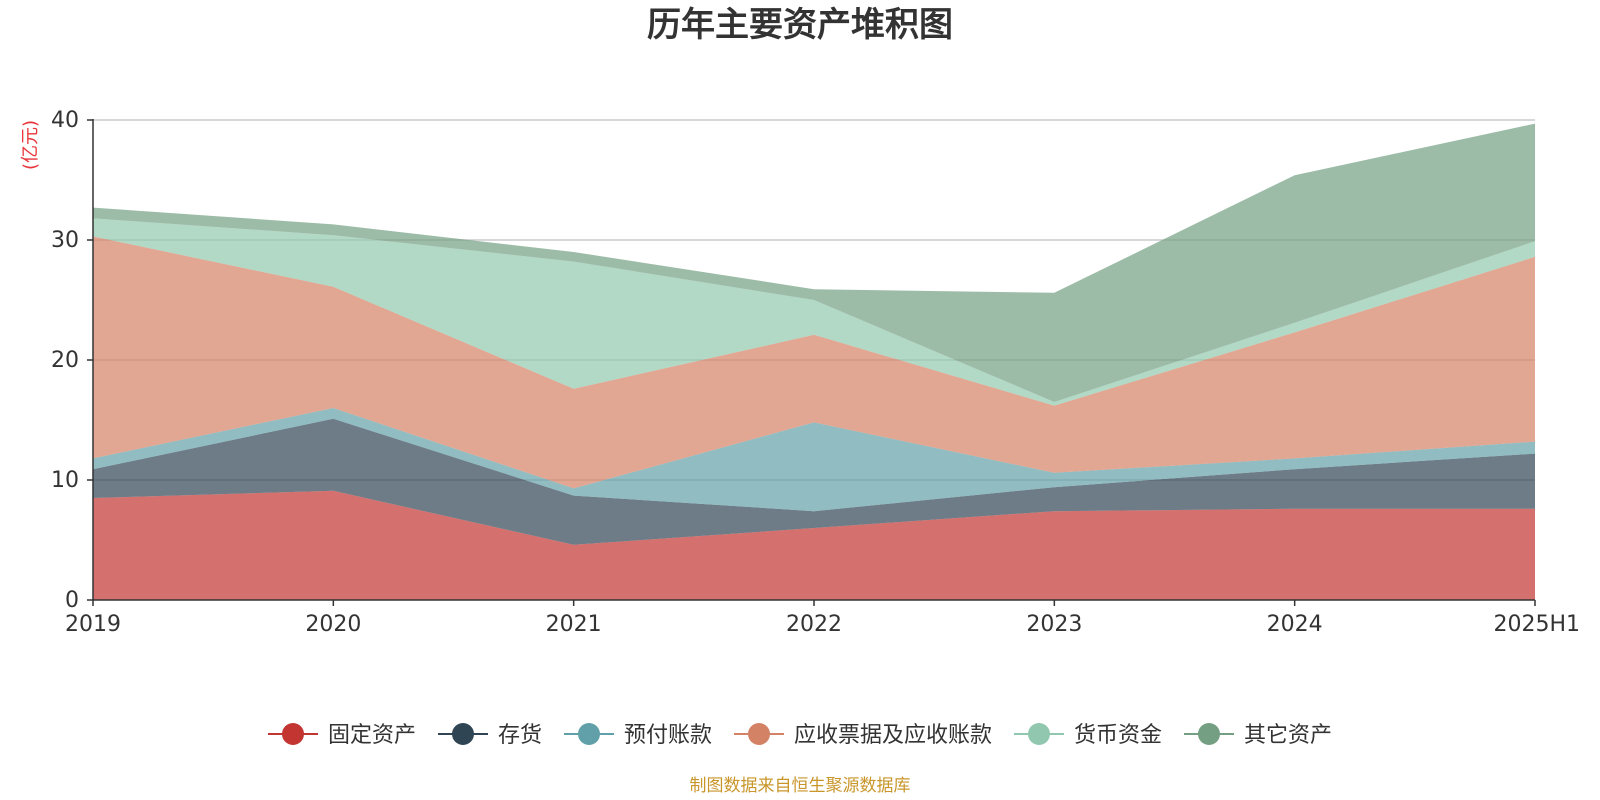 Image resolution: width=1600 pixels, height=800 pixels. I want to click on legend-label: 预付账款, so click(668, 735).